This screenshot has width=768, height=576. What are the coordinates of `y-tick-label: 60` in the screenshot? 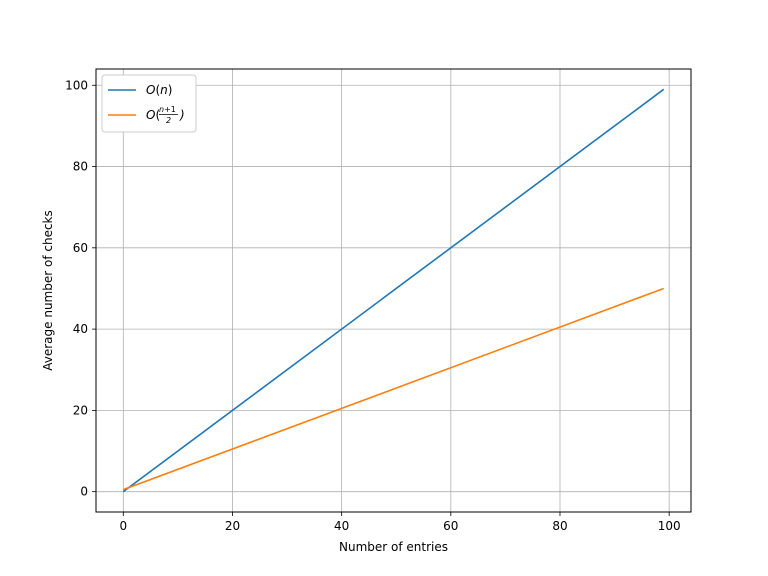 It's located at (80, 248).